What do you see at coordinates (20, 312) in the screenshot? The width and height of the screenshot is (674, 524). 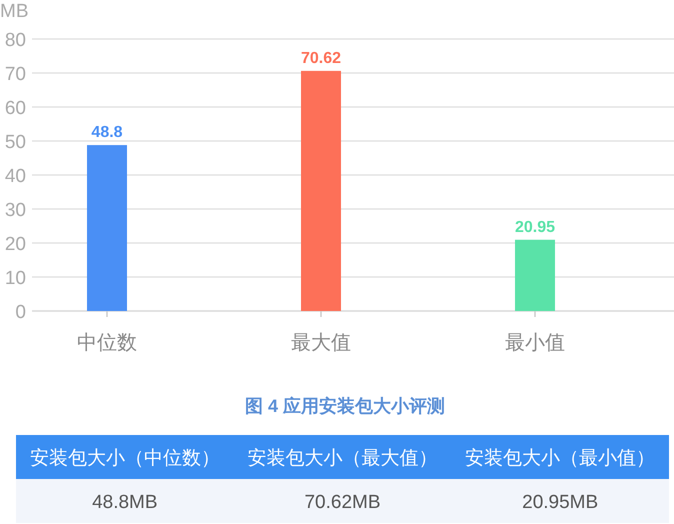 I see `y-tick-label: 0` at bounding box center [20, 312].